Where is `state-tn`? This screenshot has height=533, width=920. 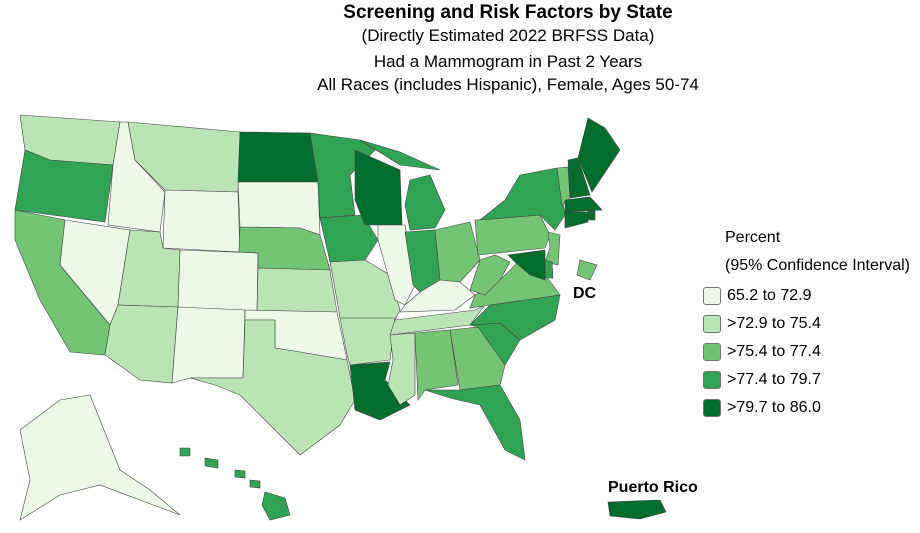 state-tn is located at coordinates (437, 320).